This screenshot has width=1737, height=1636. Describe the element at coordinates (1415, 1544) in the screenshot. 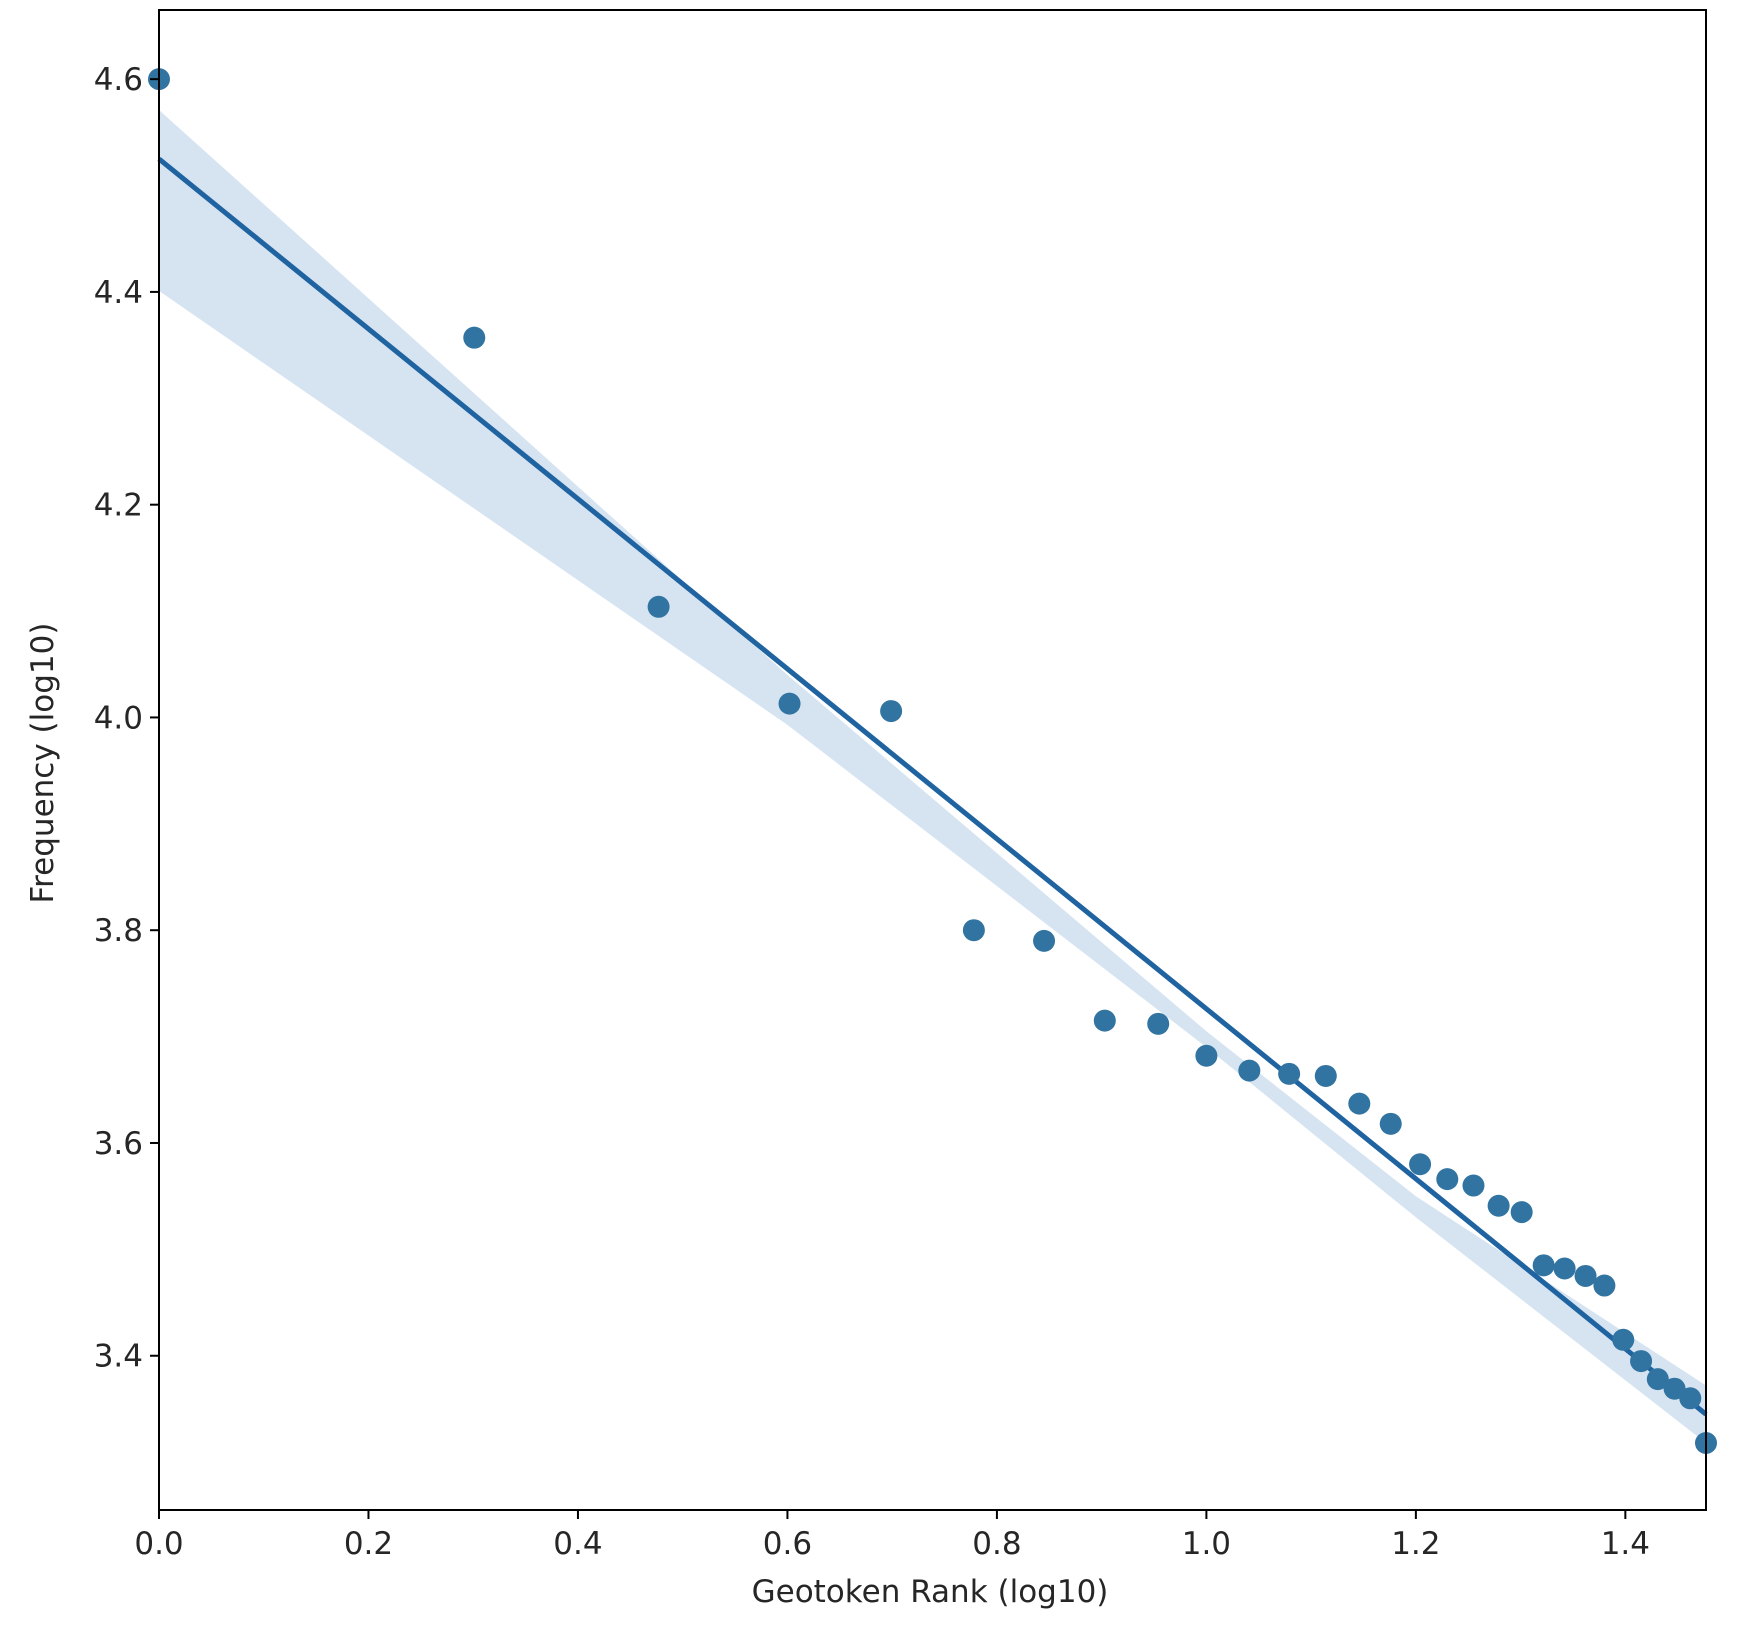

I see `x-tick-label: 1.2` at that location.